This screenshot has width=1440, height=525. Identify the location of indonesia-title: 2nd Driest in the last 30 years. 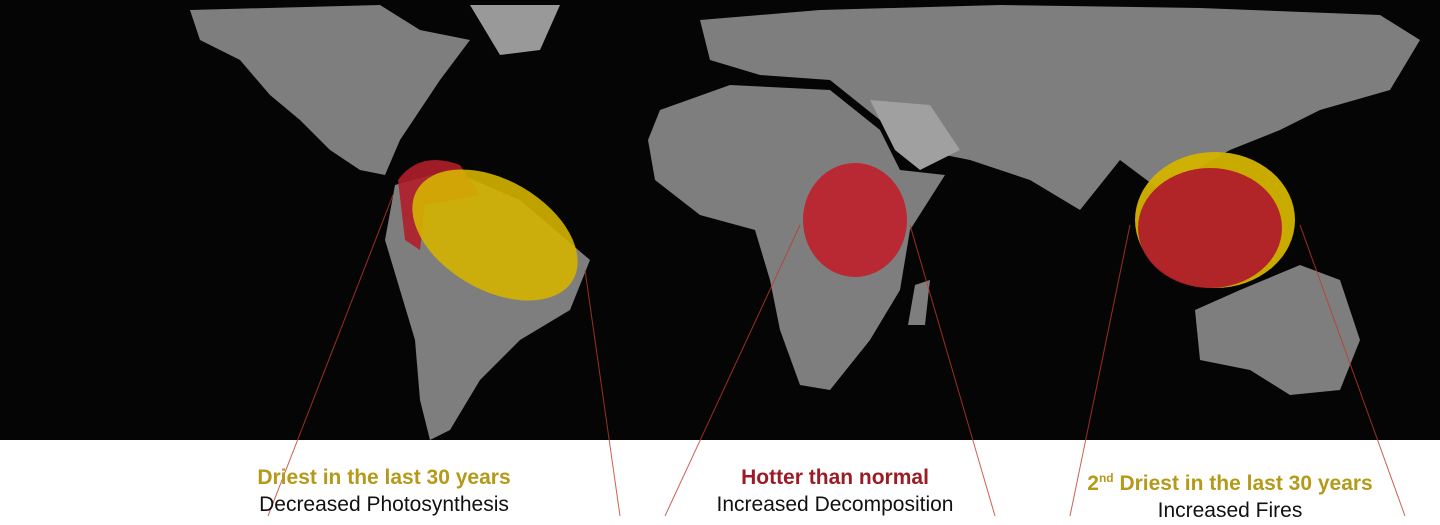
(1230, 481).